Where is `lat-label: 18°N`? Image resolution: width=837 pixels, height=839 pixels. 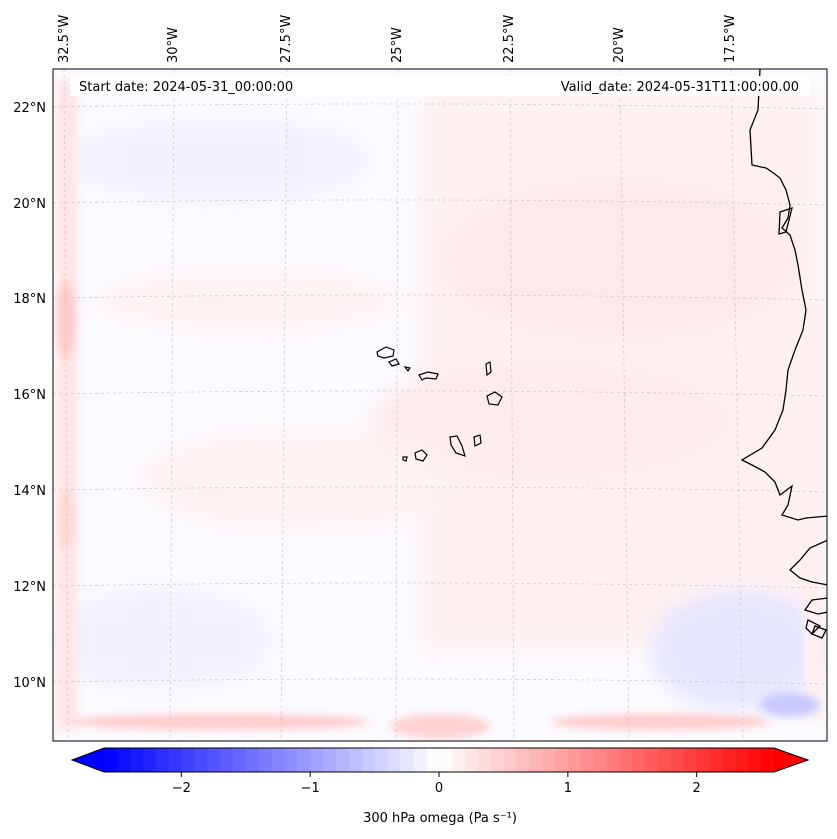
lat-label: 18°N is located at coordinates (29, 299).